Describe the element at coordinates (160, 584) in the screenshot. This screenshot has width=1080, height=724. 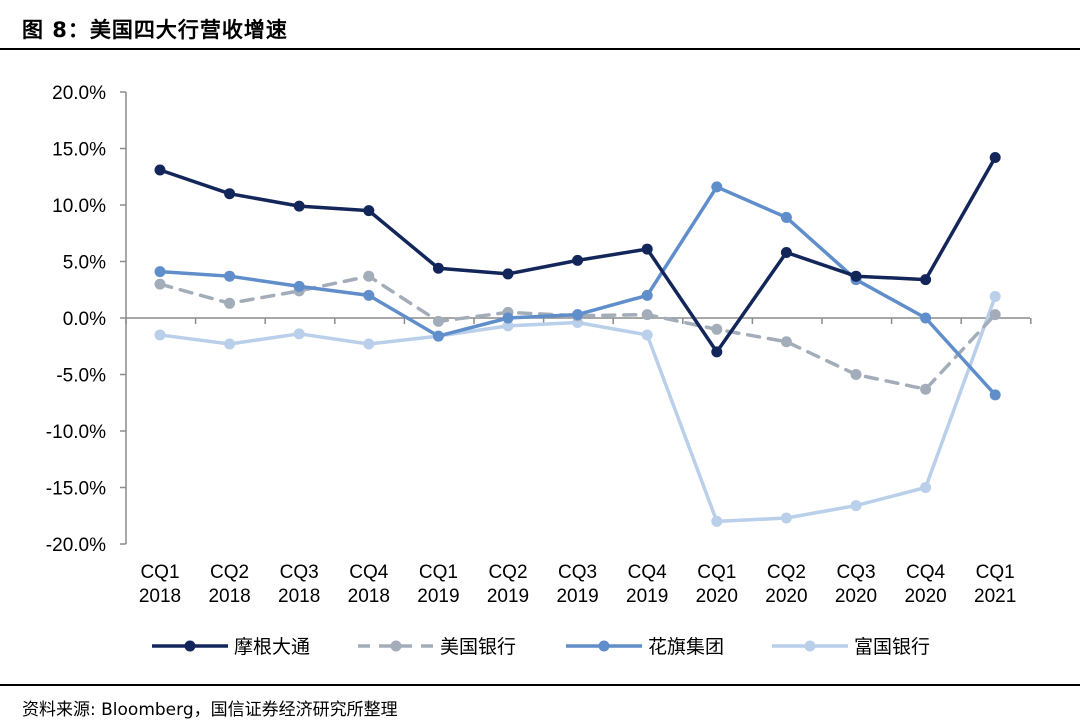
I see `x-tick-label: CQ1 2018` at that location.